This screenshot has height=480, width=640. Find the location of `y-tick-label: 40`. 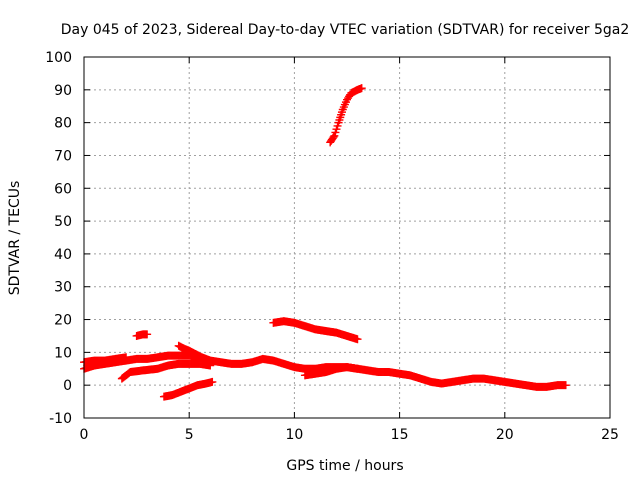

y-tick-label: 40 is located at coordinates (63, 255).